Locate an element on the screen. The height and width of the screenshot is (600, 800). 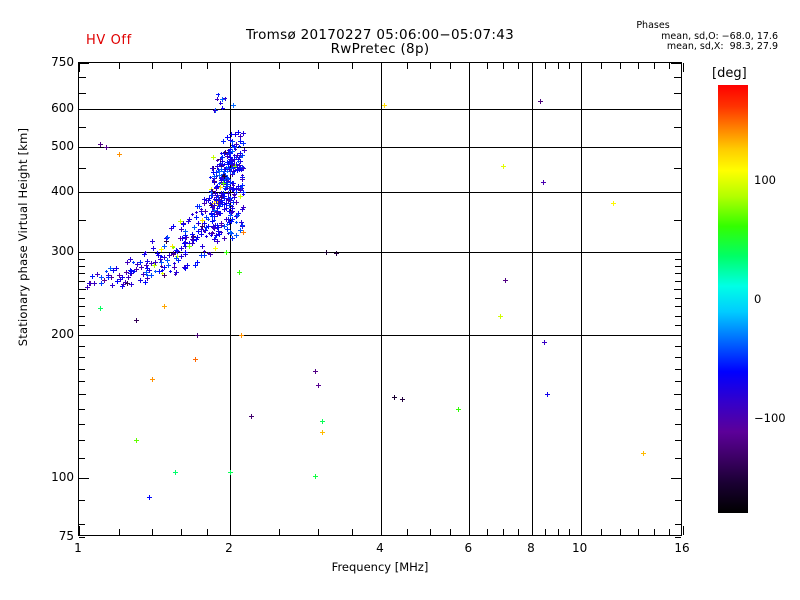
colorbar: 100 0 −100 is located at coordinates (752, 299).